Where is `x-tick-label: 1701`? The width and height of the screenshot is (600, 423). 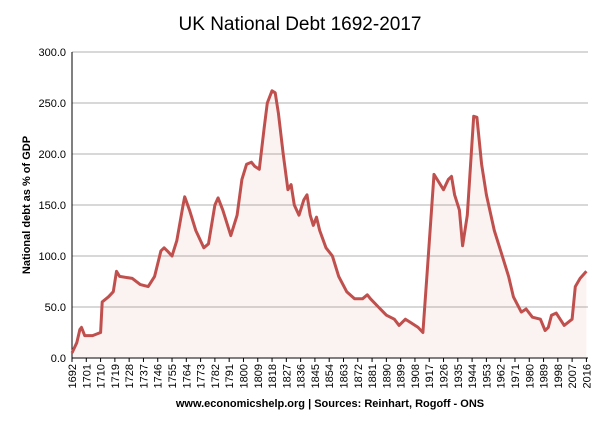 x-tick-label: 1701 is located at coordinates (87, 376).